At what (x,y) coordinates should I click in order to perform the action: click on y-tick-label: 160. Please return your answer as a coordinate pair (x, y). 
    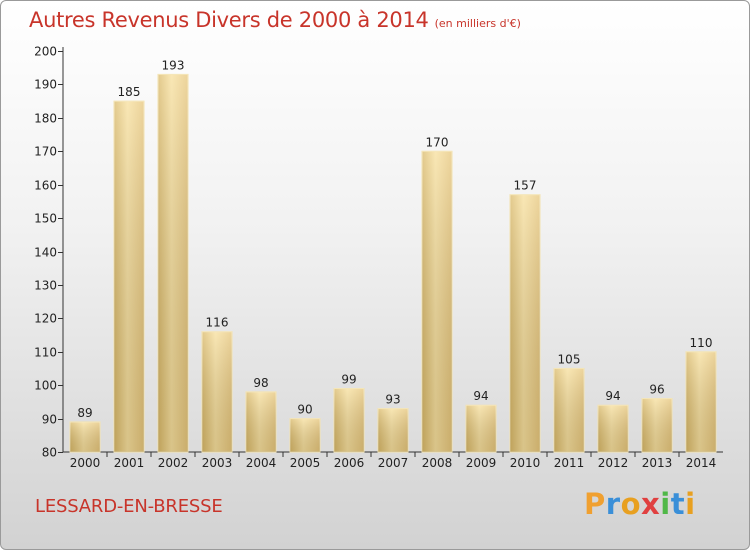
    Looking at the image, I should click on (45, 186).